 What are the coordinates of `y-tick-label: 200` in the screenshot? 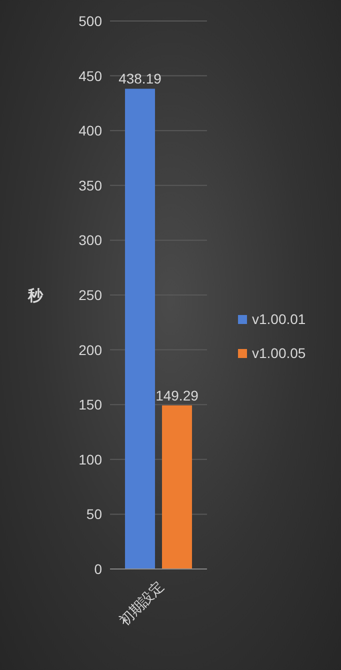 It's located at (90, 350).